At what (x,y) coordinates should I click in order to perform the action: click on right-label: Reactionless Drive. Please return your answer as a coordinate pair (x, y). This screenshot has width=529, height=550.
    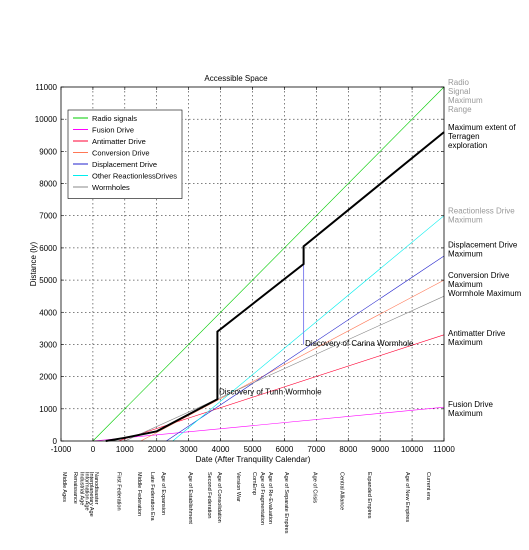
    Looking at the image, I should click on (481, 211).